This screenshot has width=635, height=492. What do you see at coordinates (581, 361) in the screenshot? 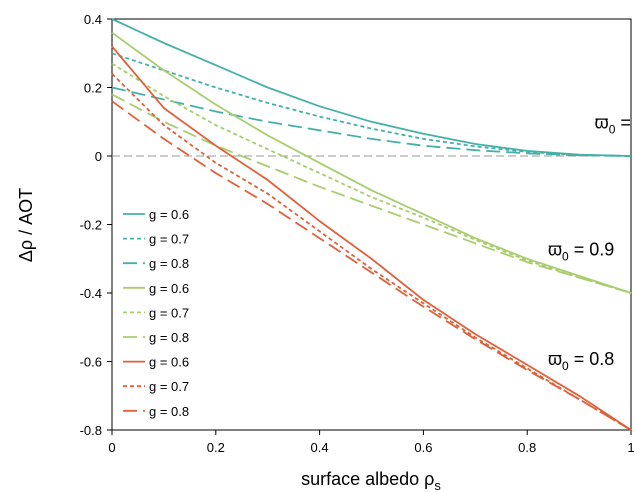
I see `annotation-3: ϖ0 = 0.8` at bounding box center [581, 361].